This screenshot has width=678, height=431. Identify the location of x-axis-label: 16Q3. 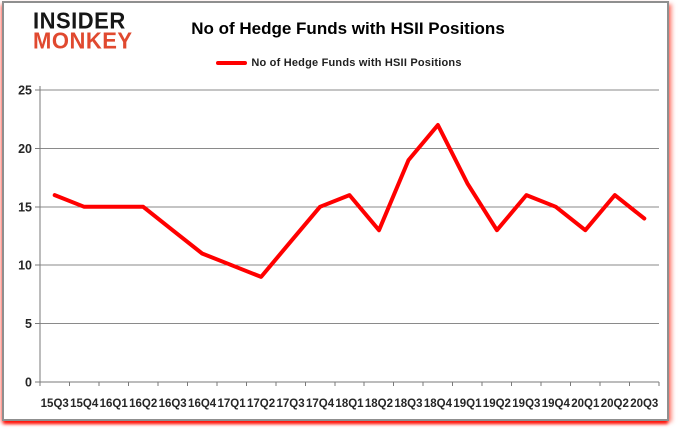
(173, 404).